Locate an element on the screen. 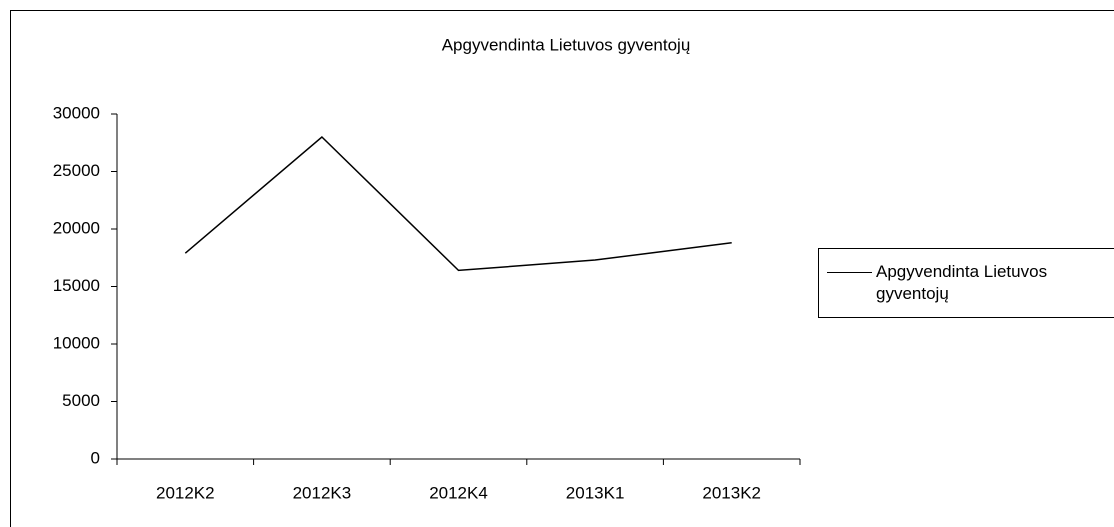 The width and height of the screenshot is (1114, 527). legend-label: Apgyvendinta Lietuvos gyventojų is located at coordinates (962, 282).